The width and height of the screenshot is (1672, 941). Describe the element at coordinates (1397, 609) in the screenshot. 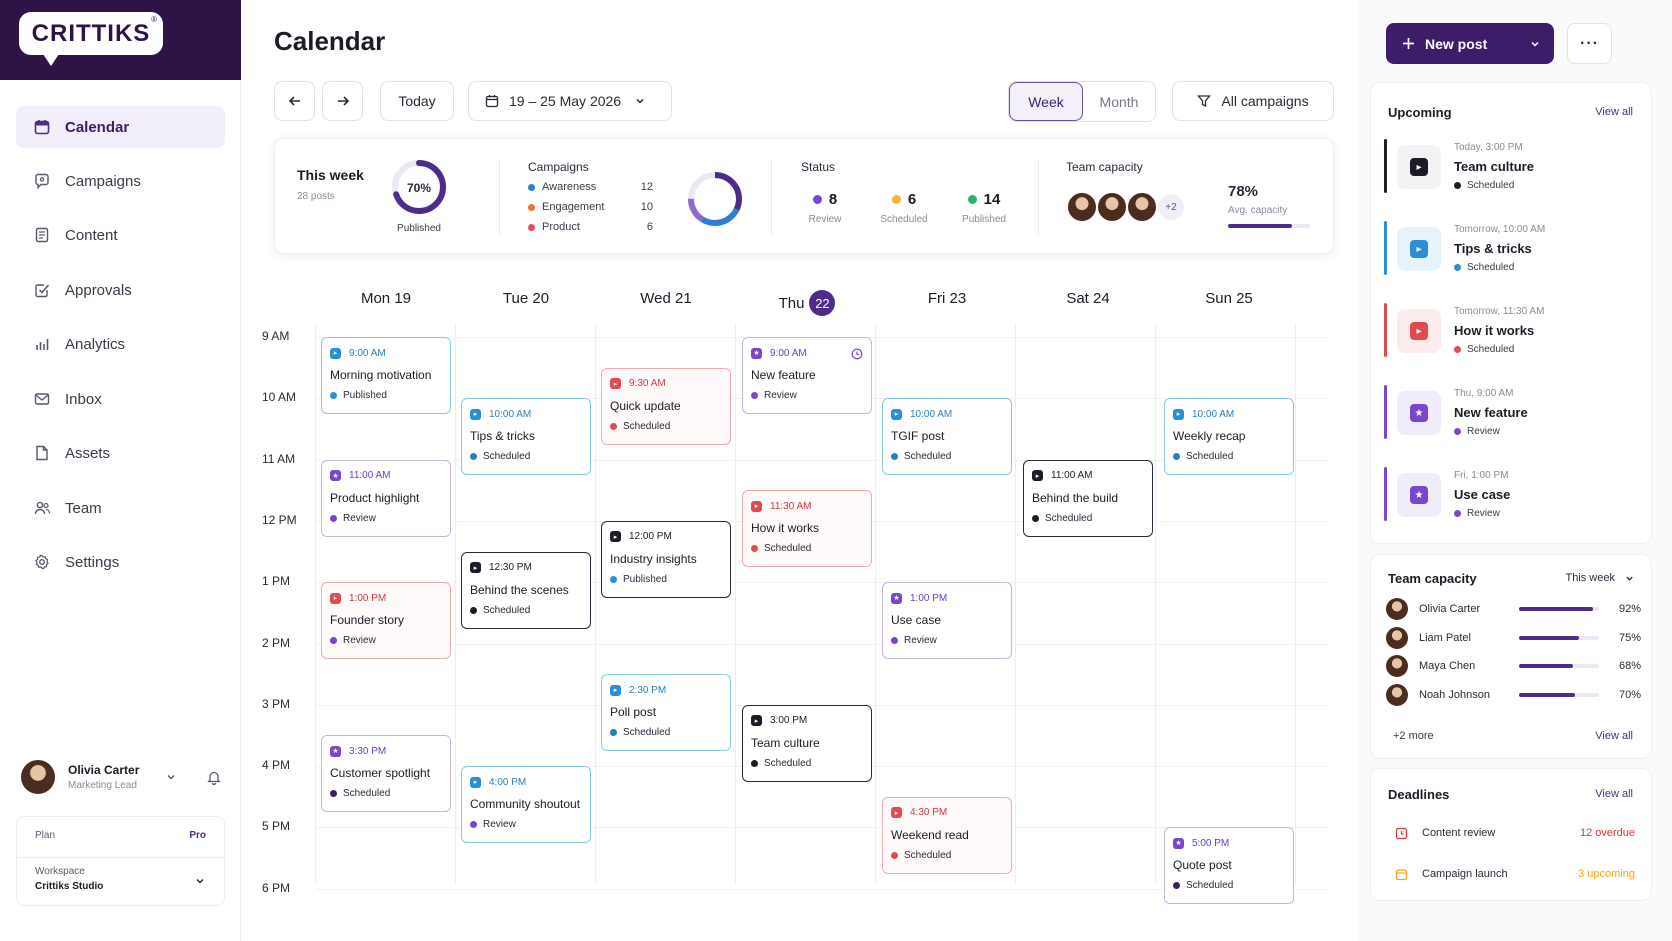

I see `member-avatar` at that location.